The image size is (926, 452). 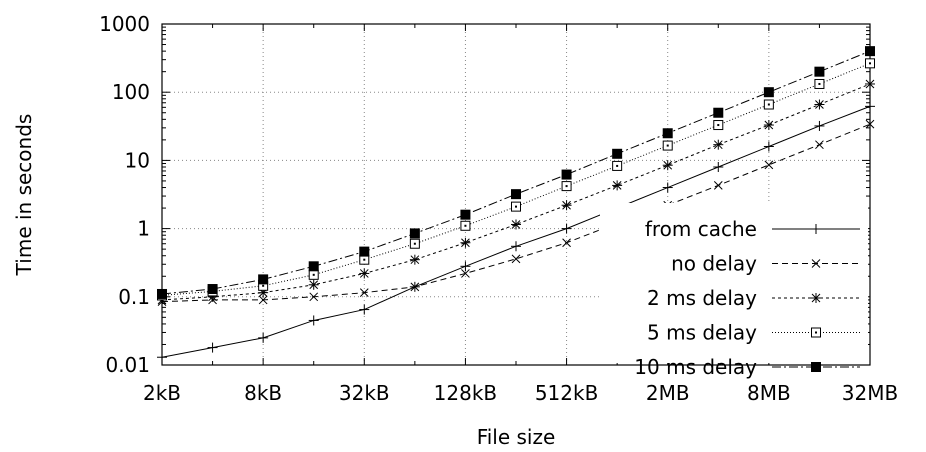 What do you see at coordinates (162, 393) in the screenshot?
I see `x-tick-label: 2kB` at bounding box center [162, 393].